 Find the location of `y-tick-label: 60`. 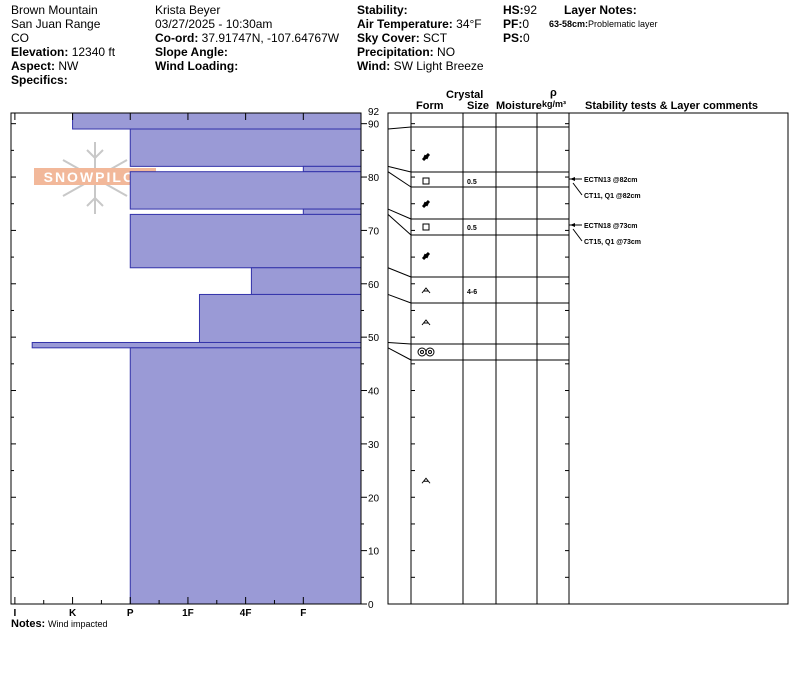

y-tick-label: 60 is located at coordinates (374, 285).